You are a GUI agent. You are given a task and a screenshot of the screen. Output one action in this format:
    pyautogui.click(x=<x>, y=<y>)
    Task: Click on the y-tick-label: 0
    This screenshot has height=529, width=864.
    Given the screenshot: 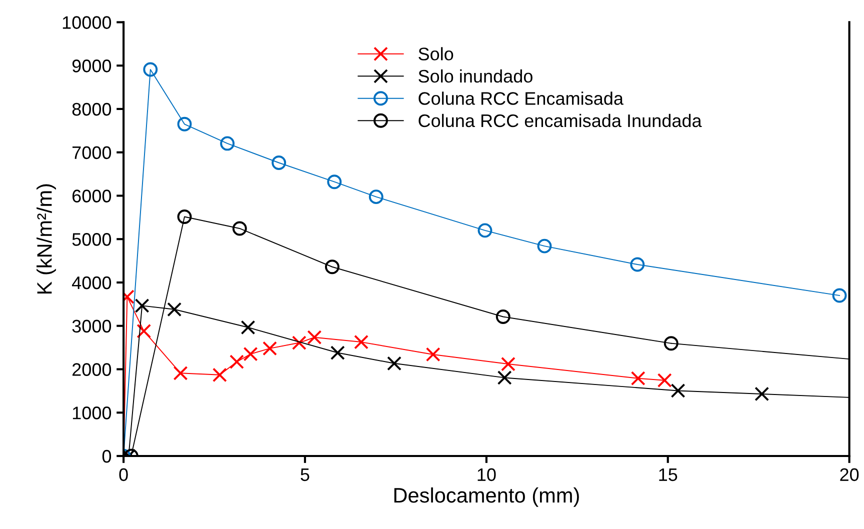 What is the action you would take?
    pyautogui.click(x=107, y=456)
    